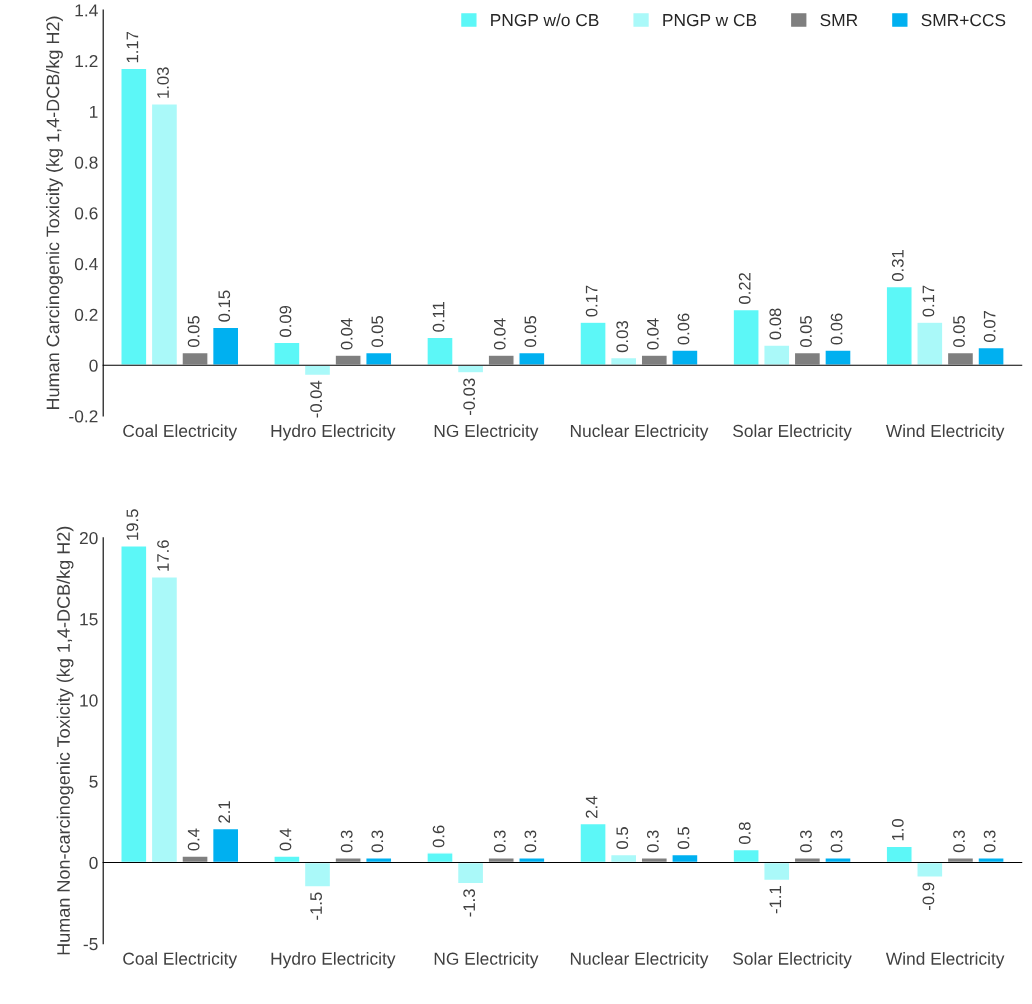 This screenshot has height=1004, width=1032. What do you see at coordinates (83, 416) in the screenshot?
I see `y-tick-label: -0.2` at bounding box center [83, 416].